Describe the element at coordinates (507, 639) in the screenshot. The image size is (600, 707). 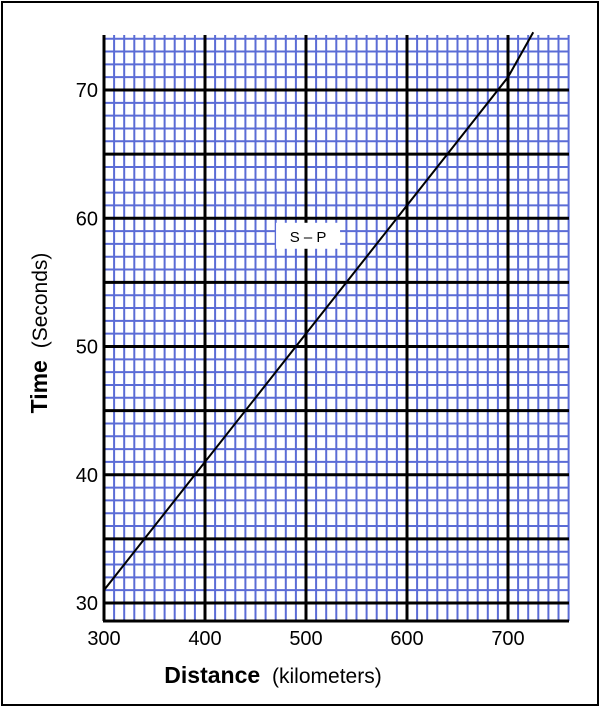
I see `x-tick-label: 700` at that location.